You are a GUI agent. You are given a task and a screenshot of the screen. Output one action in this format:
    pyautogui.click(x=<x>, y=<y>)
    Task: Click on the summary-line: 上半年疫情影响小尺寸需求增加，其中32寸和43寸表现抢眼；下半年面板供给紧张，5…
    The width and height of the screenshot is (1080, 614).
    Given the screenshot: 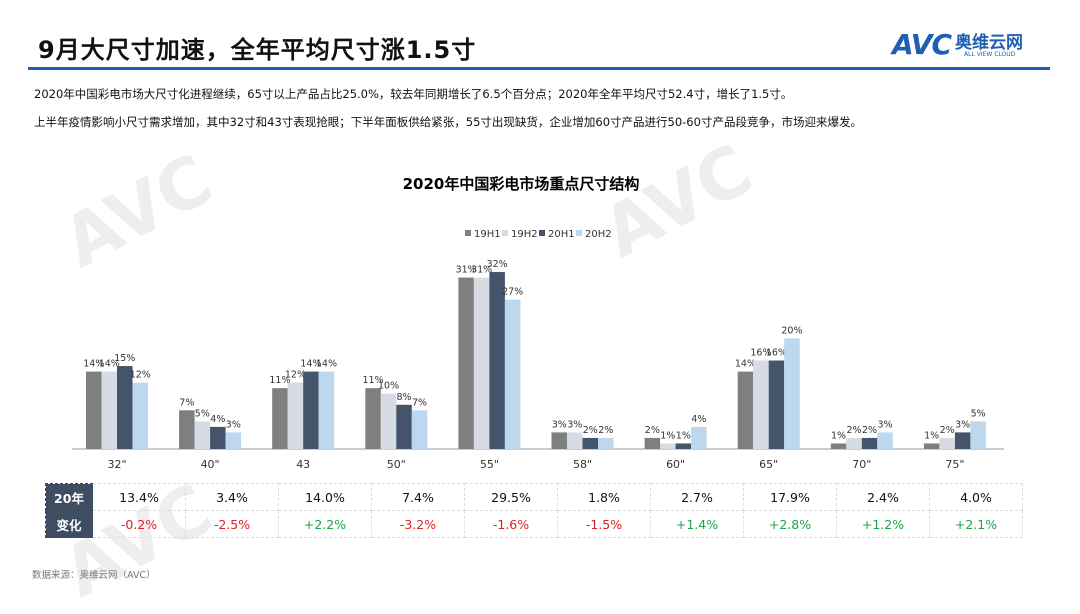 What is the action you would take?
    pyautogui.click(x=448, y=122)
    